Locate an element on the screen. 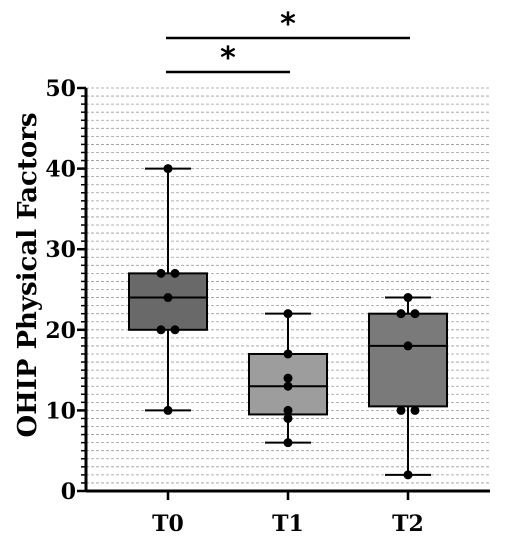 Image resolution: width=511 pixels, height=550 pixels. x-tick-label: T0 is located at coordinates (168, 524).